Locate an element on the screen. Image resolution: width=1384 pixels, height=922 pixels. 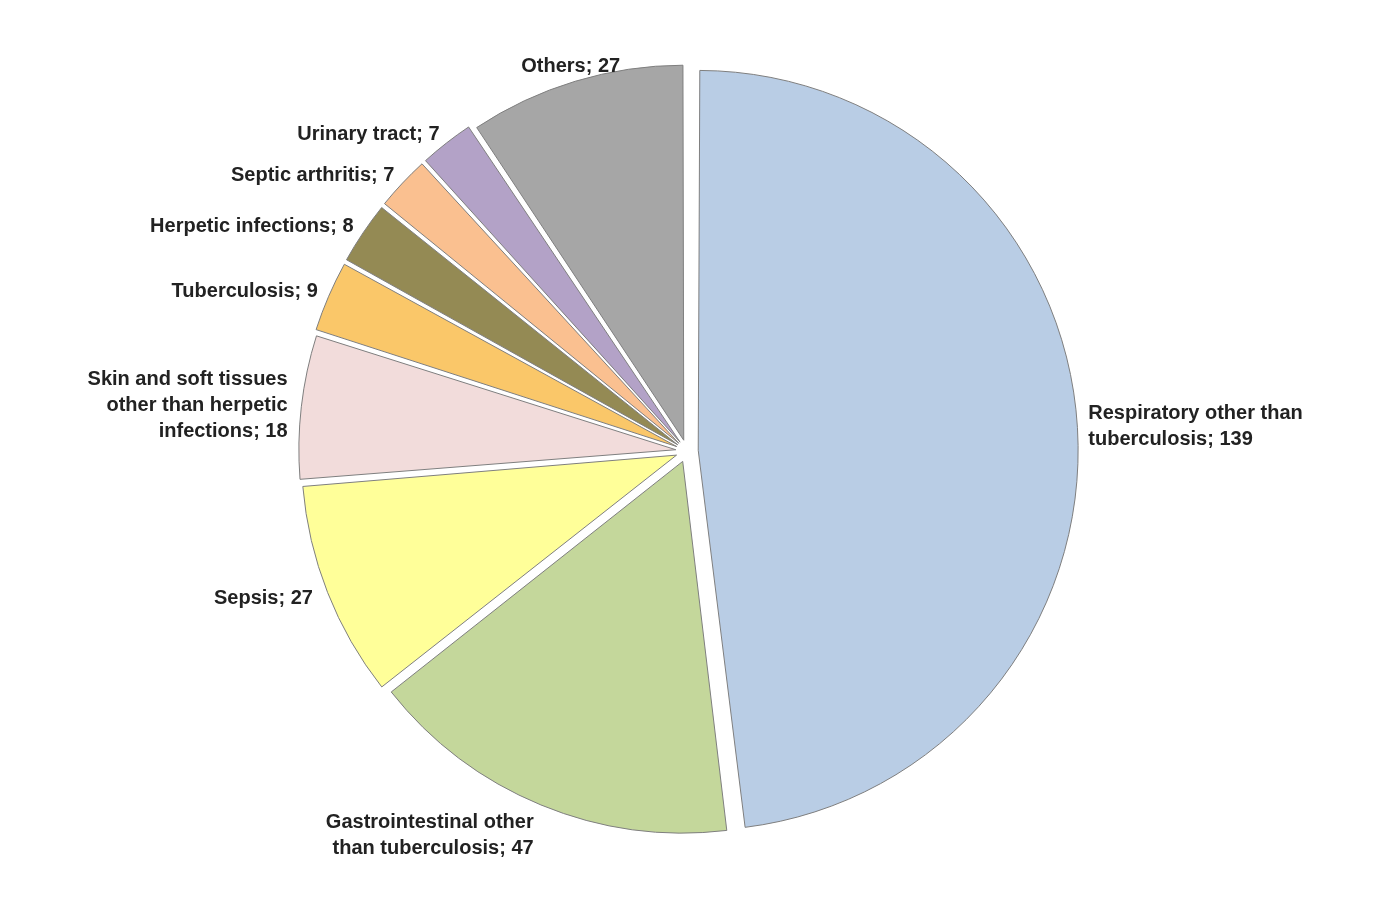
slice-label: Respiratory other than tuberculosis; 139 is located at coordinates (1195, 425).